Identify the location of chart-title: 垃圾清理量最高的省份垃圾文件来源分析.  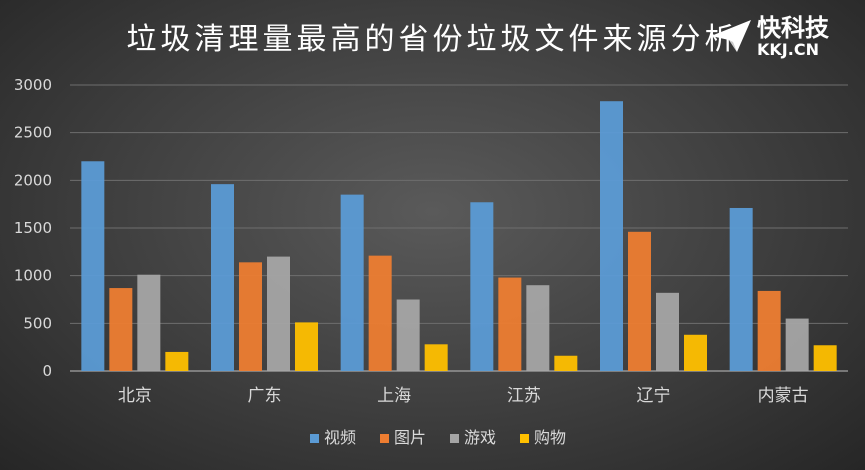
(432, 39).